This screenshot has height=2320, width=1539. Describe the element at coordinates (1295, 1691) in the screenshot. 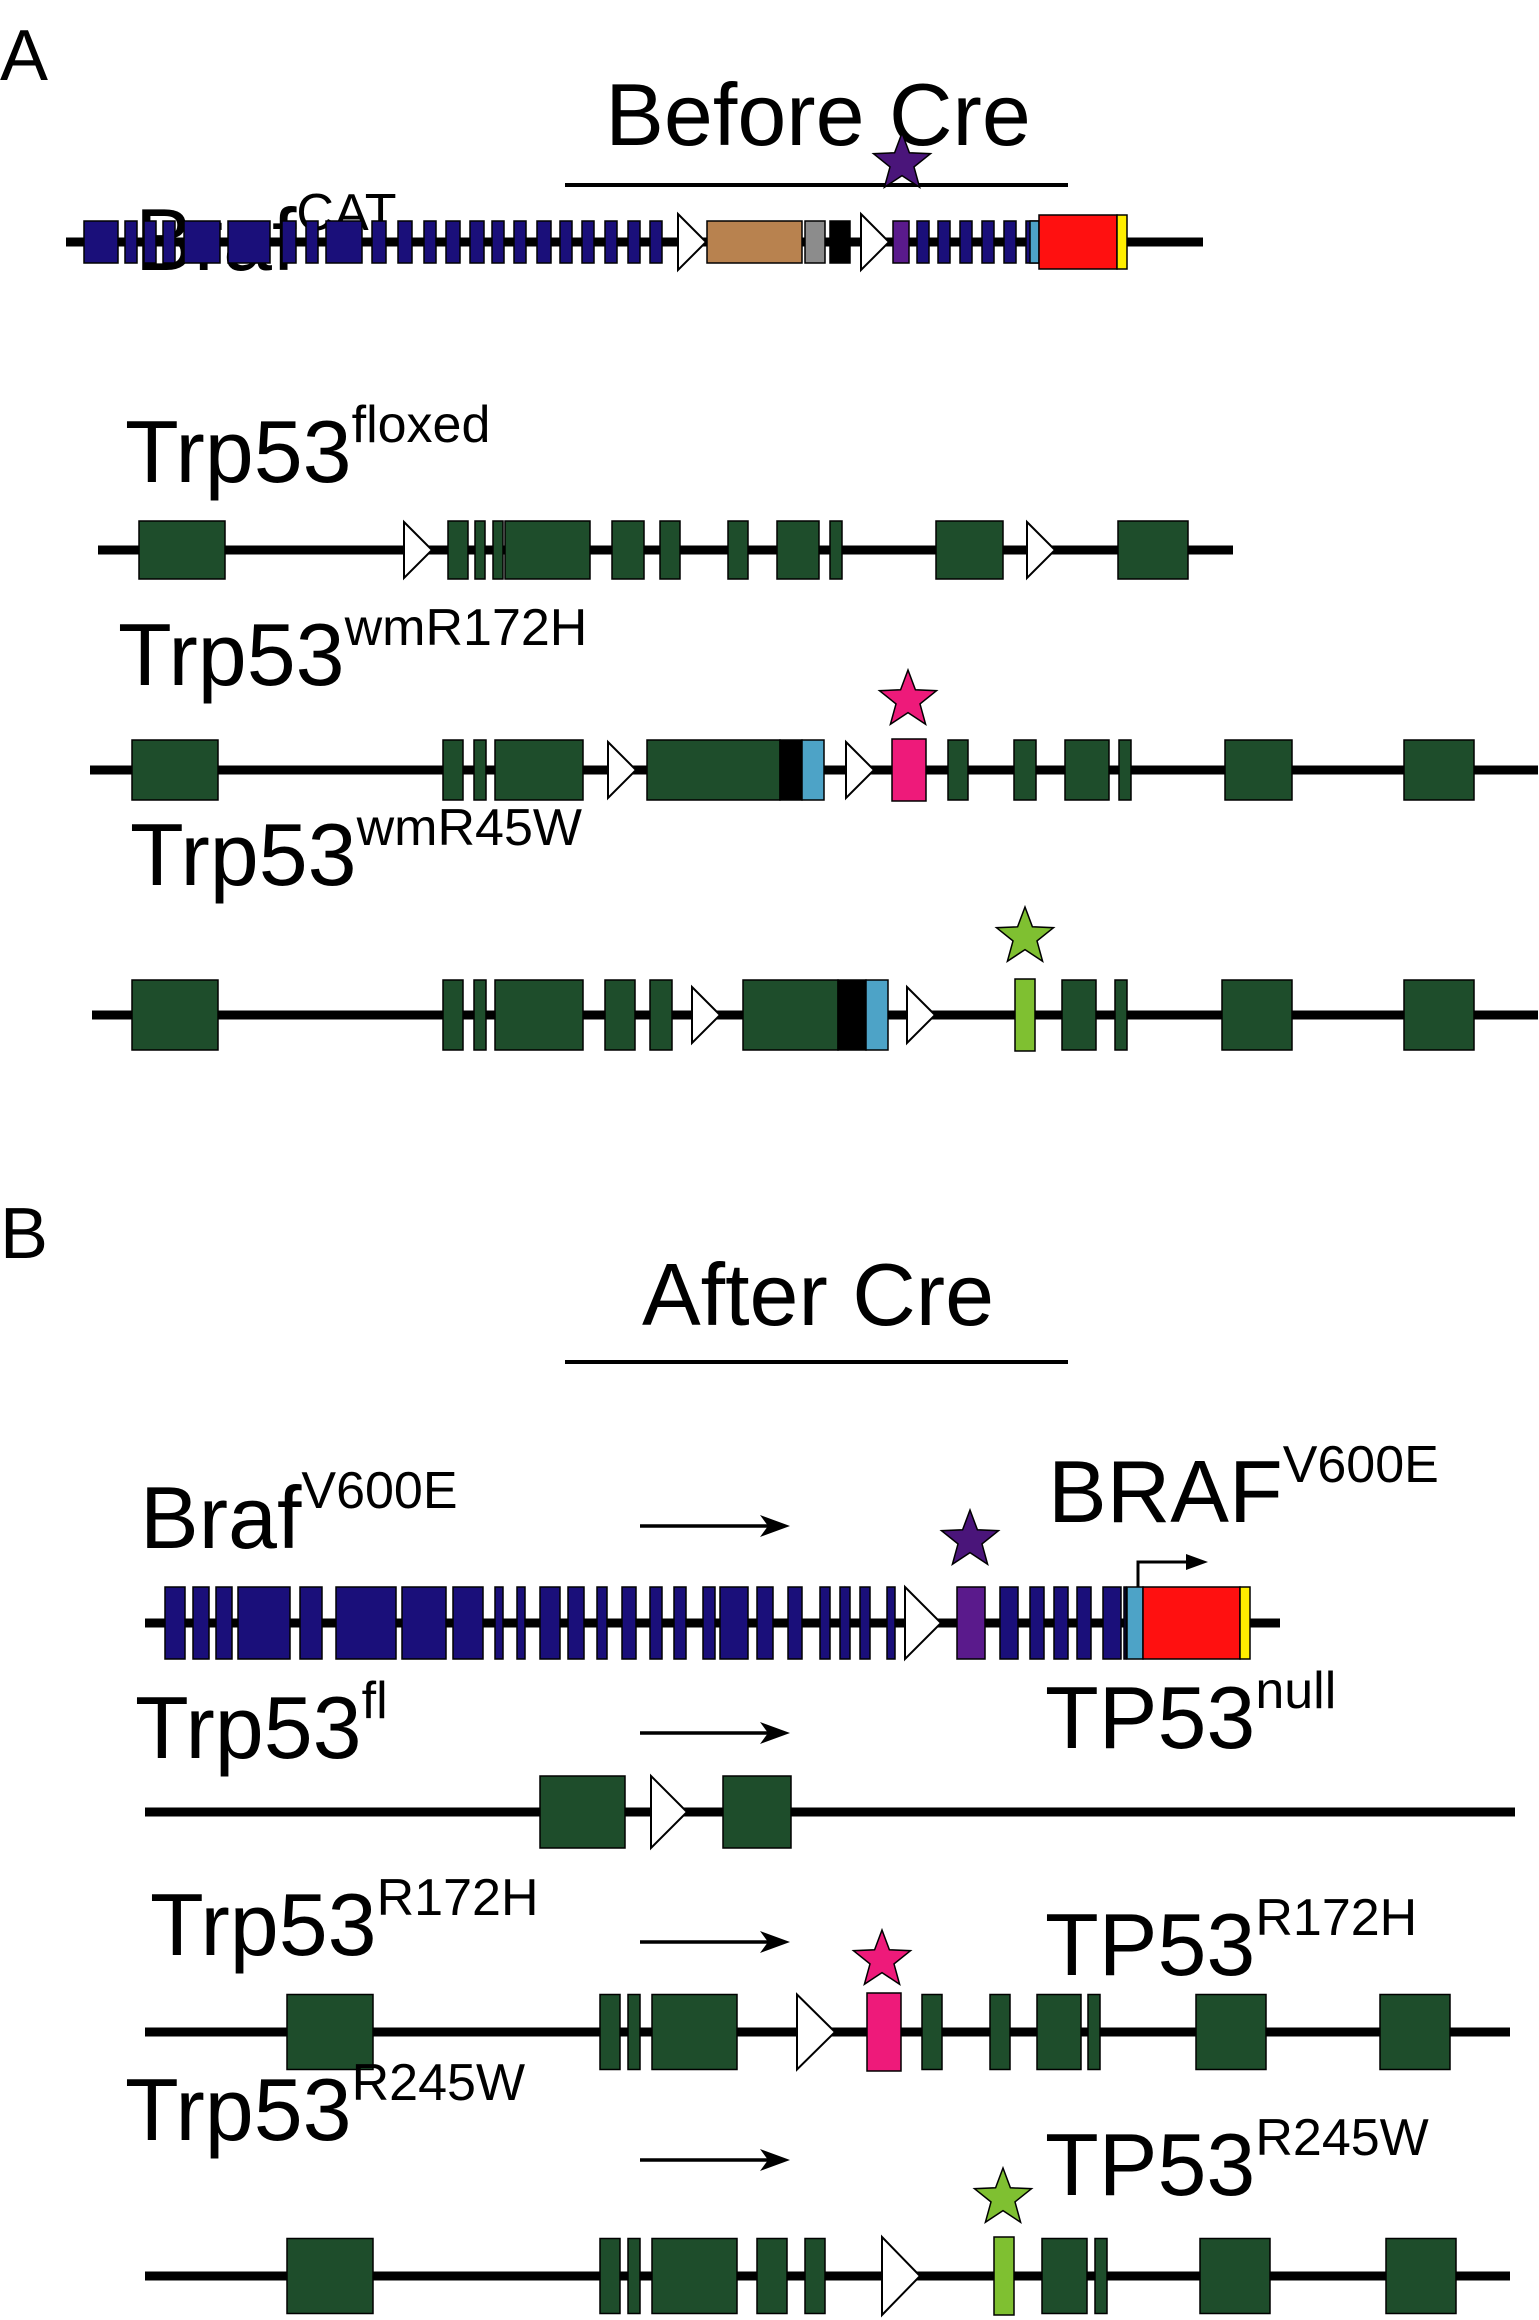

I see `product-label-sup: null` at that location.